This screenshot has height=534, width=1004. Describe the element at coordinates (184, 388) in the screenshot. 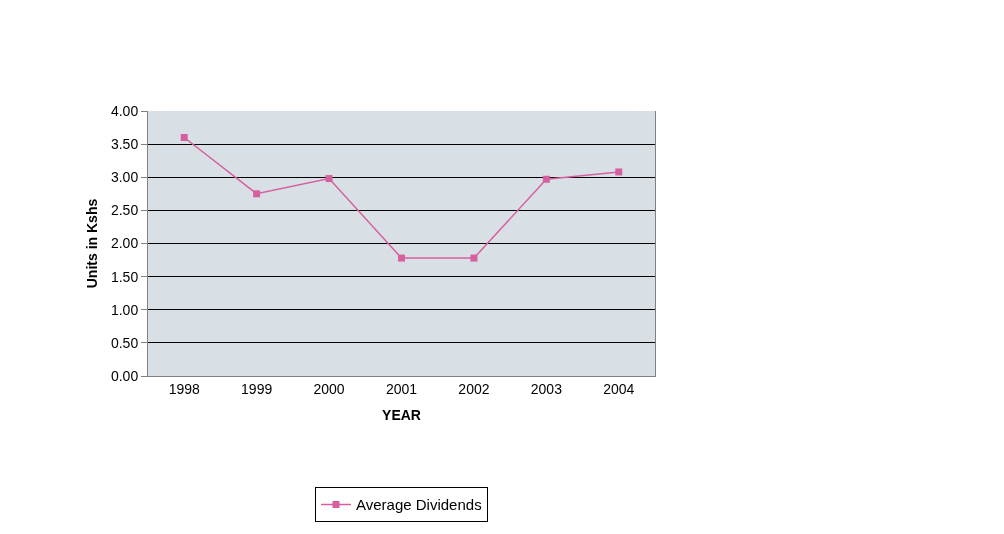

I see `x-tick-label: 1998` at that location.